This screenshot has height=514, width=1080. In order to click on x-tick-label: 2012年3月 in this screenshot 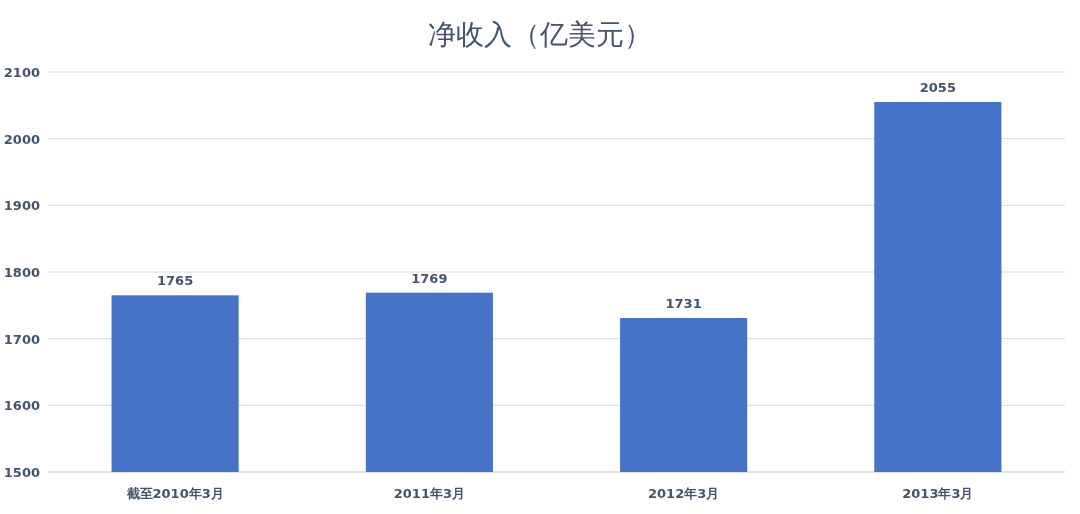, I will do `click(684, 493)`.